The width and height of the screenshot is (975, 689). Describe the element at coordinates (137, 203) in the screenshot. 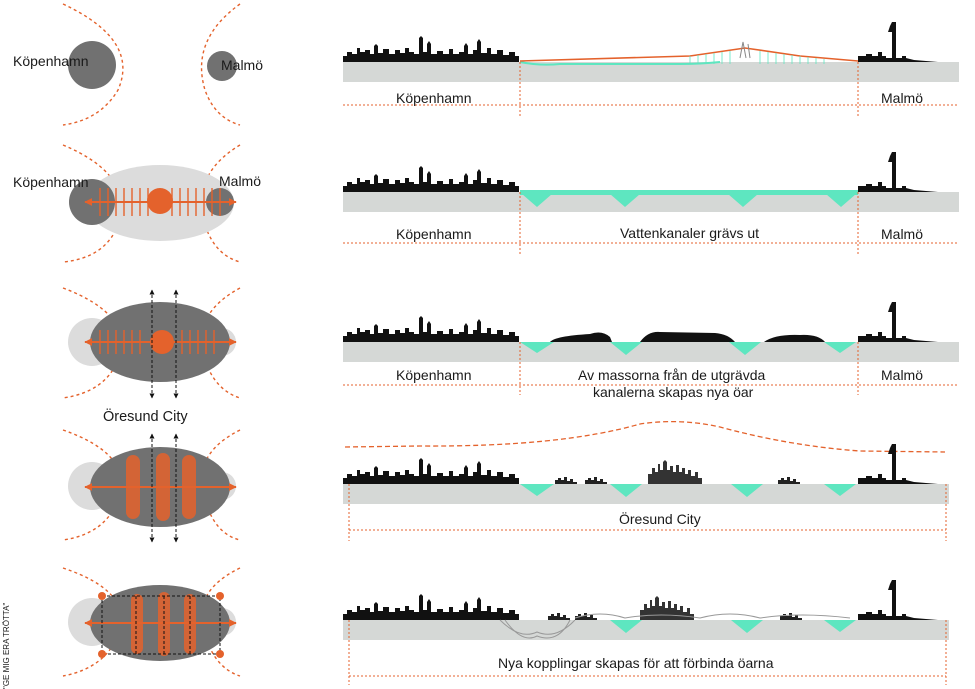

I see `row2-diagram: Köpenhamn Malmö` at that location.